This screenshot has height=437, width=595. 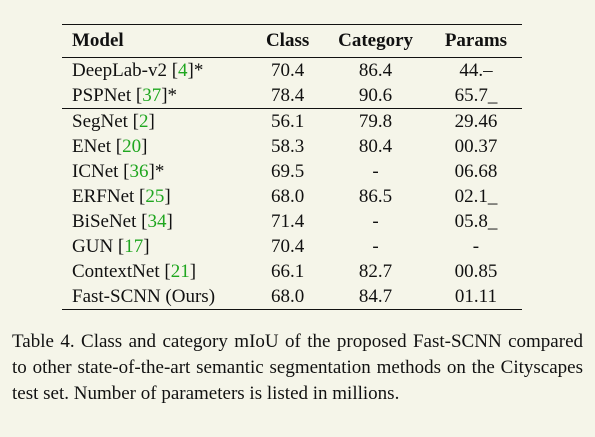 What do you see at coordinates (132, 146) in the screenshot?
I see `citation-link: 20` at bounding box center [132, 146].